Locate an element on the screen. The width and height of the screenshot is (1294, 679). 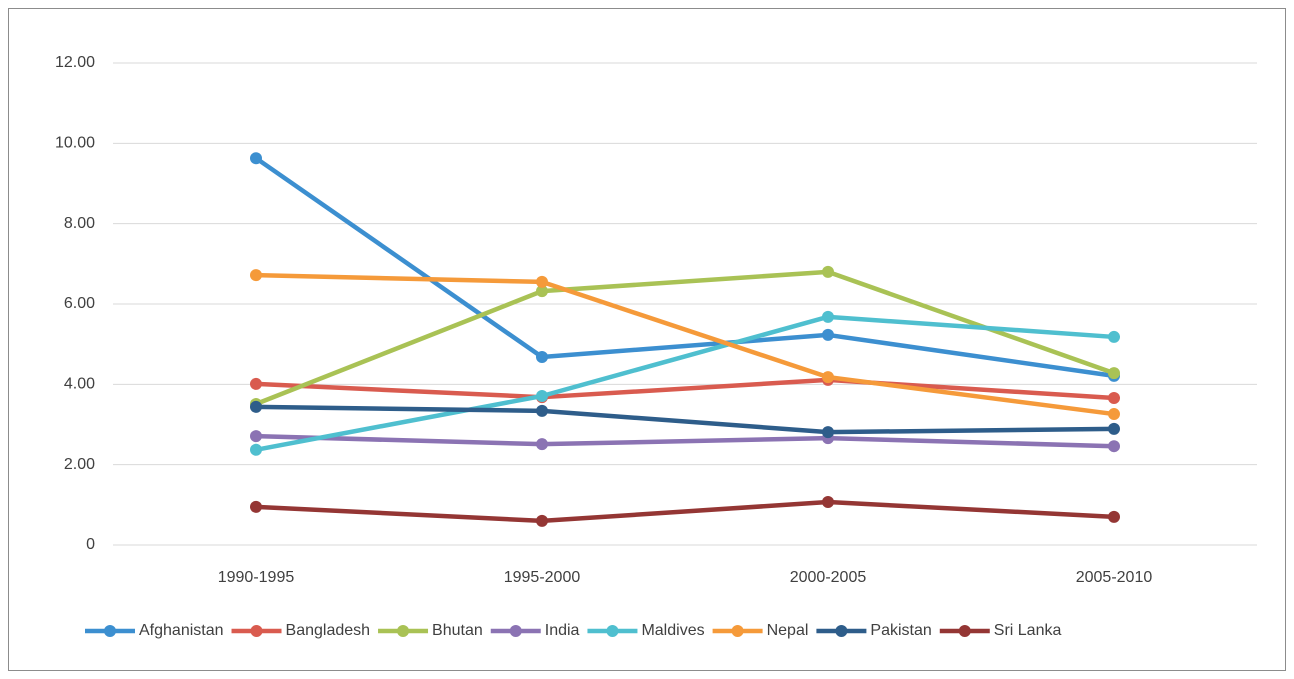
legend-label: India is located at coordinates (562, 630).